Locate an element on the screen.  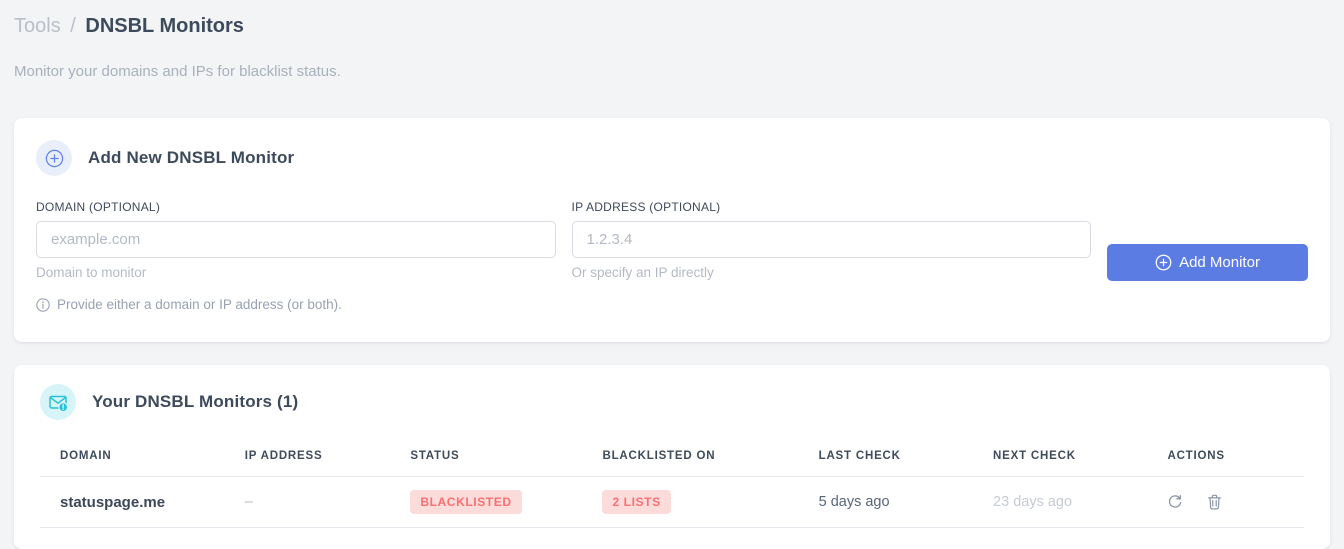
monitor-ip: – is located at coordinates (248, 502).